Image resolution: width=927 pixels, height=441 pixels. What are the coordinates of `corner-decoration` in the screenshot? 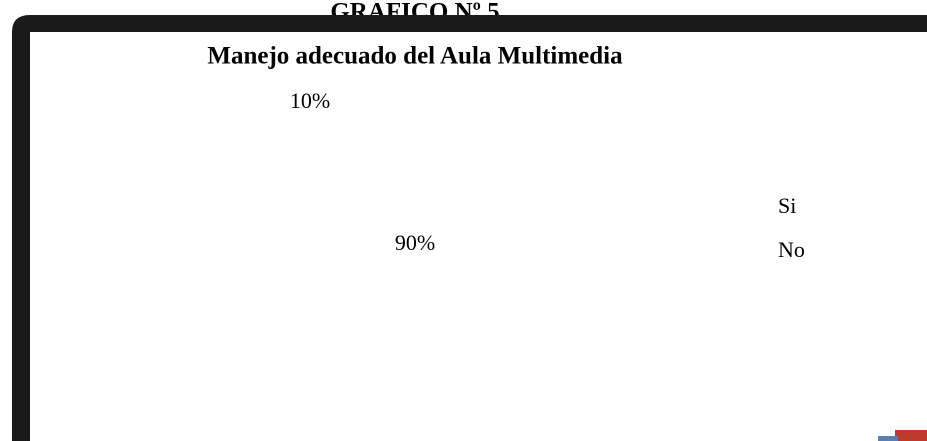 It's located at (902, 435).